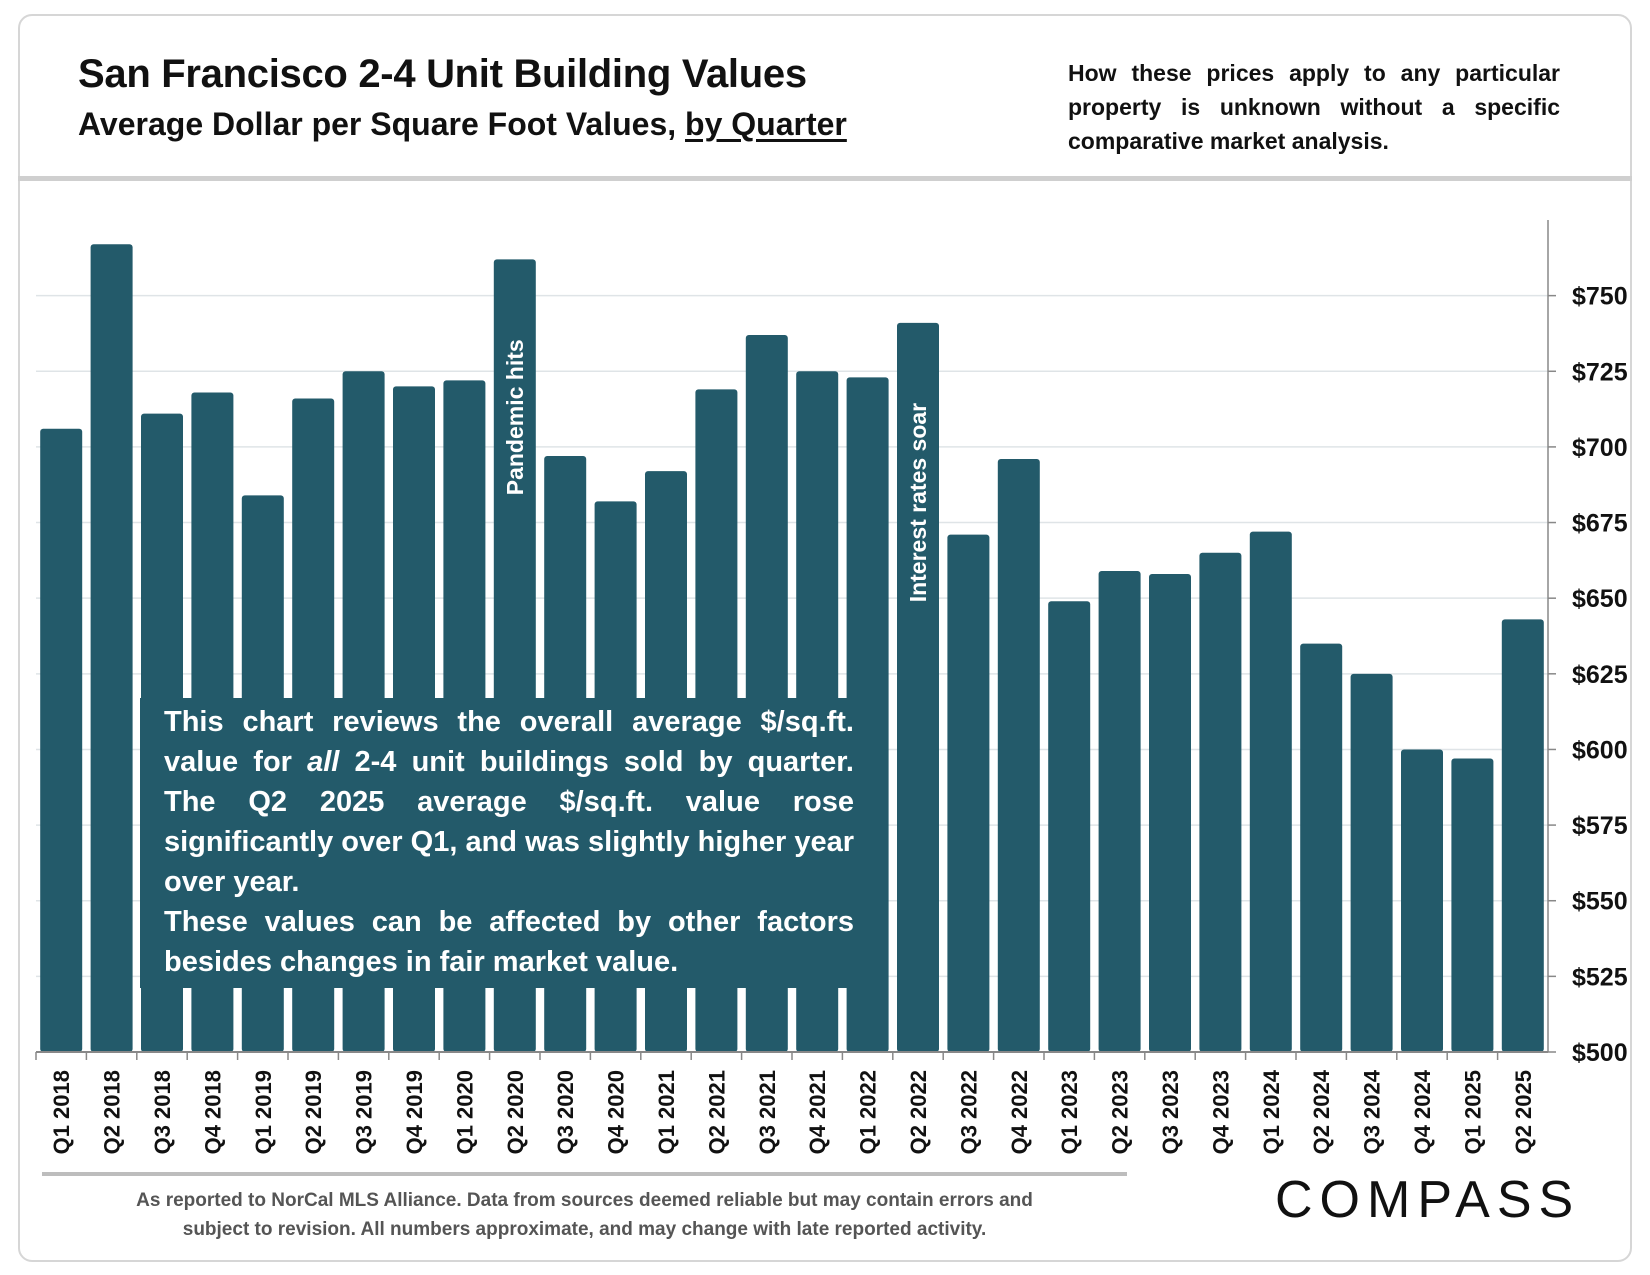 The width and height of the screenshot is (1650, 1275). I want to click on x-tick-label: Q2 2021, so click(716, 1112).